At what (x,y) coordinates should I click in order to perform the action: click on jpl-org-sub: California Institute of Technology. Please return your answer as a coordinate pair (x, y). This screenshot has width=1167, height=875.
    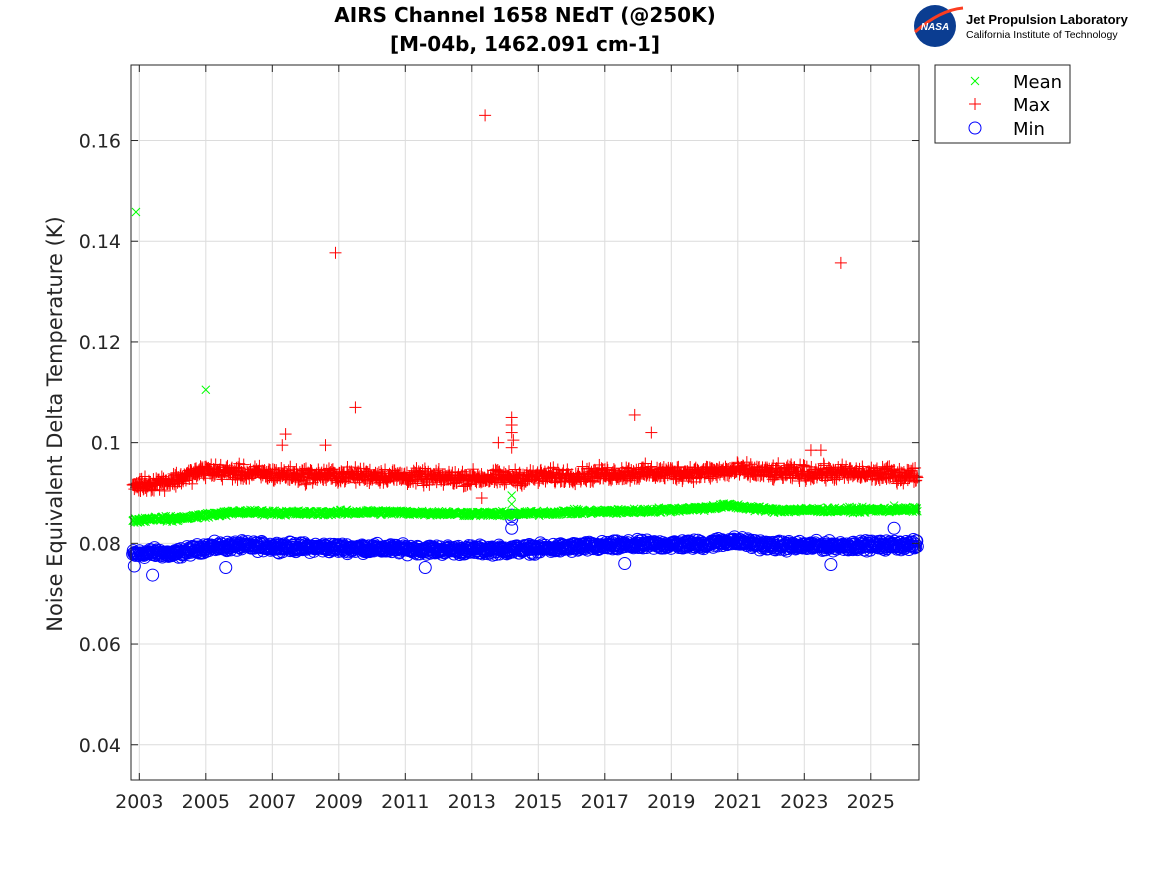
    Looking at the image, I should click on (1042, 35).